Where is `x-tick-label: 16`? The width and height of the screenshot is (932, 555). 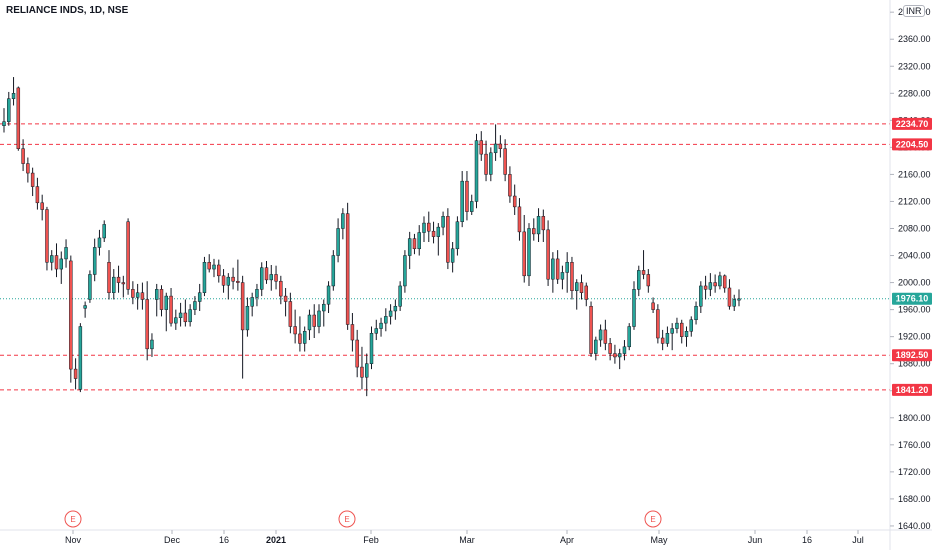 x-tick-label: 16 is located at coordinates (807, 540).